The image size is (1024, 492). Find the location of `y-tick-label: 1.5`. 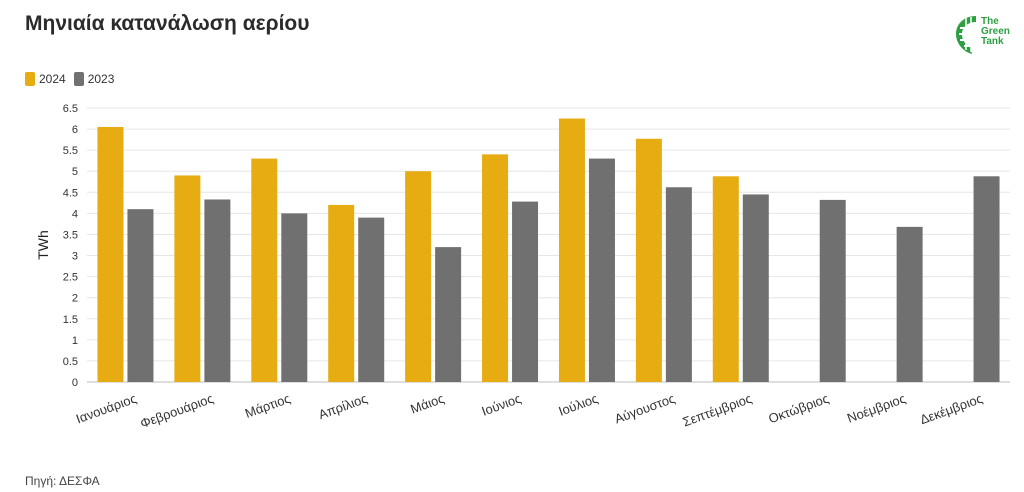

y-tick-label: 1.5 is located at coordinates (70, 320).